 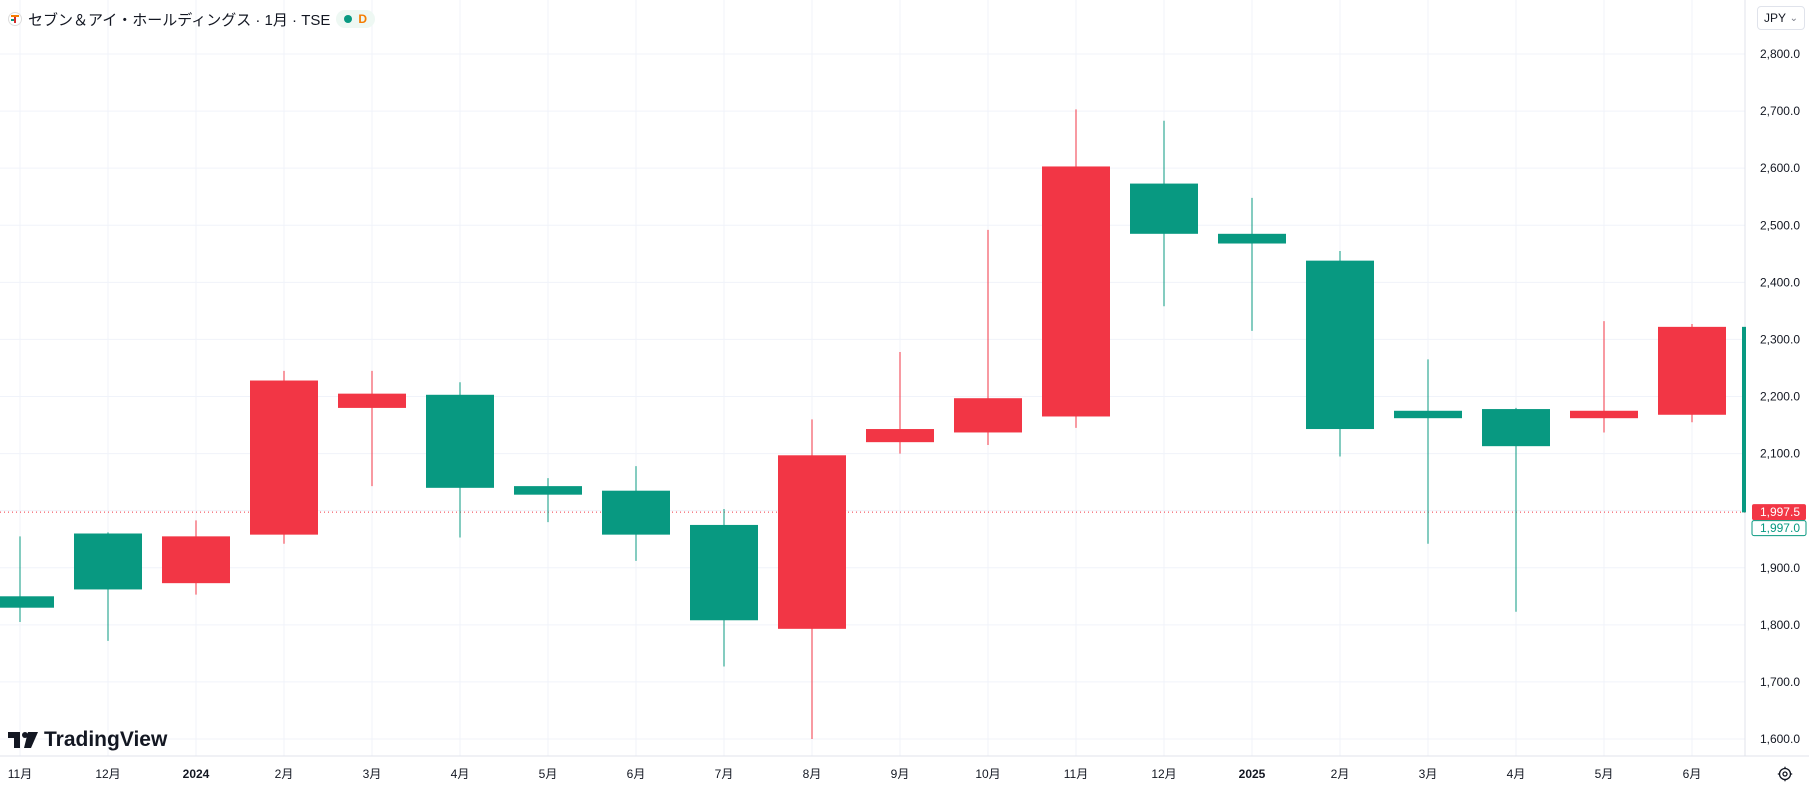 What do you see at coordinates (1785, 774) in the screenshot?
I see `settings-gear-icon` at bounding box center [1785, 774].